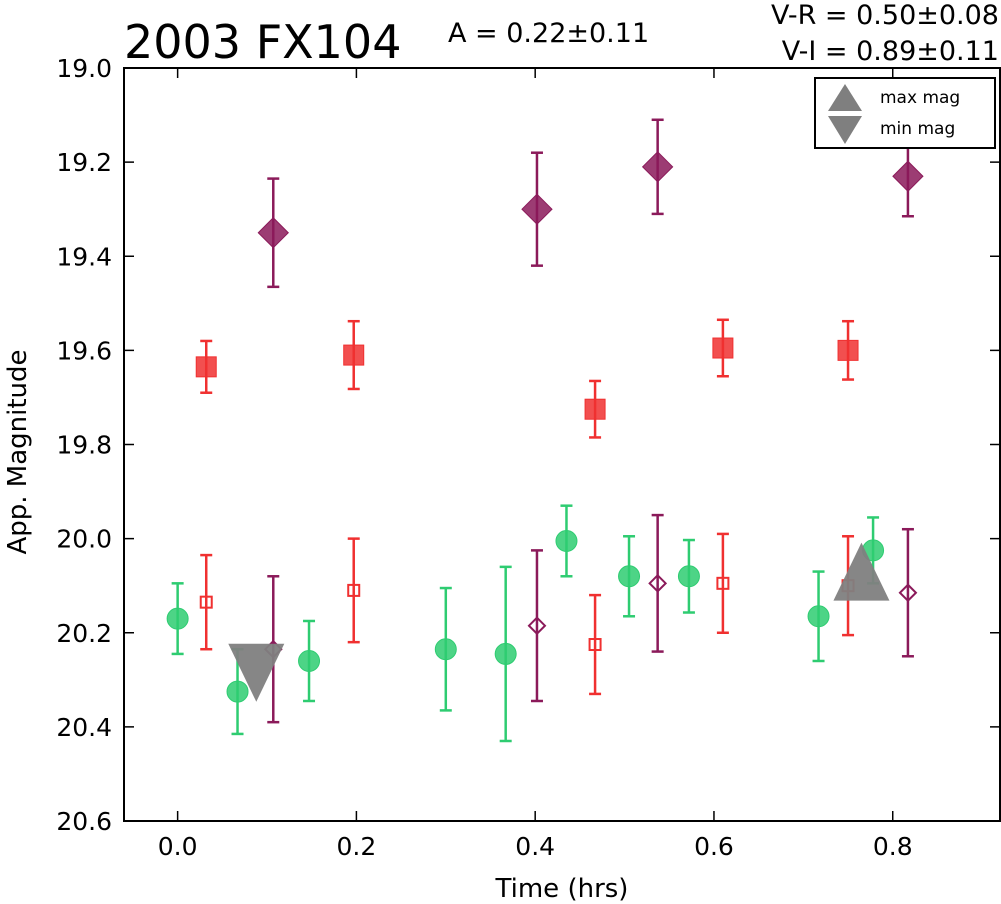 This screenshot has width=1001, height=904. What do you see at coordinates (845, 130) in the screenshot?
I see `min-mag-legend-marker` at bounding box center [845, 130].